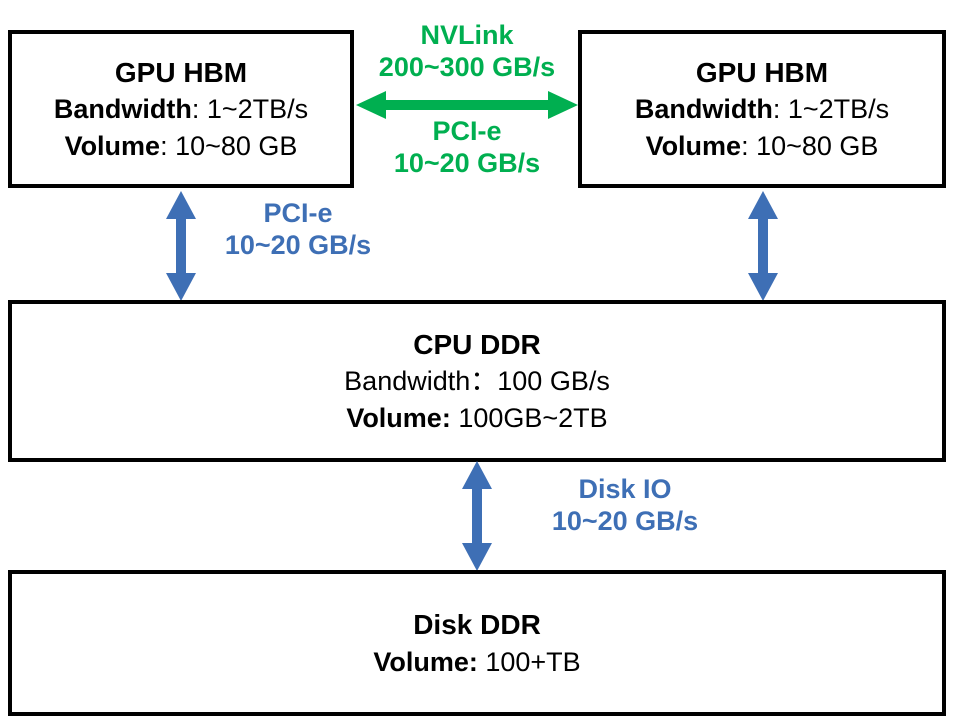  I want to click on nvlink-label-line2: 200~300 GB/s, so click(467, 66).